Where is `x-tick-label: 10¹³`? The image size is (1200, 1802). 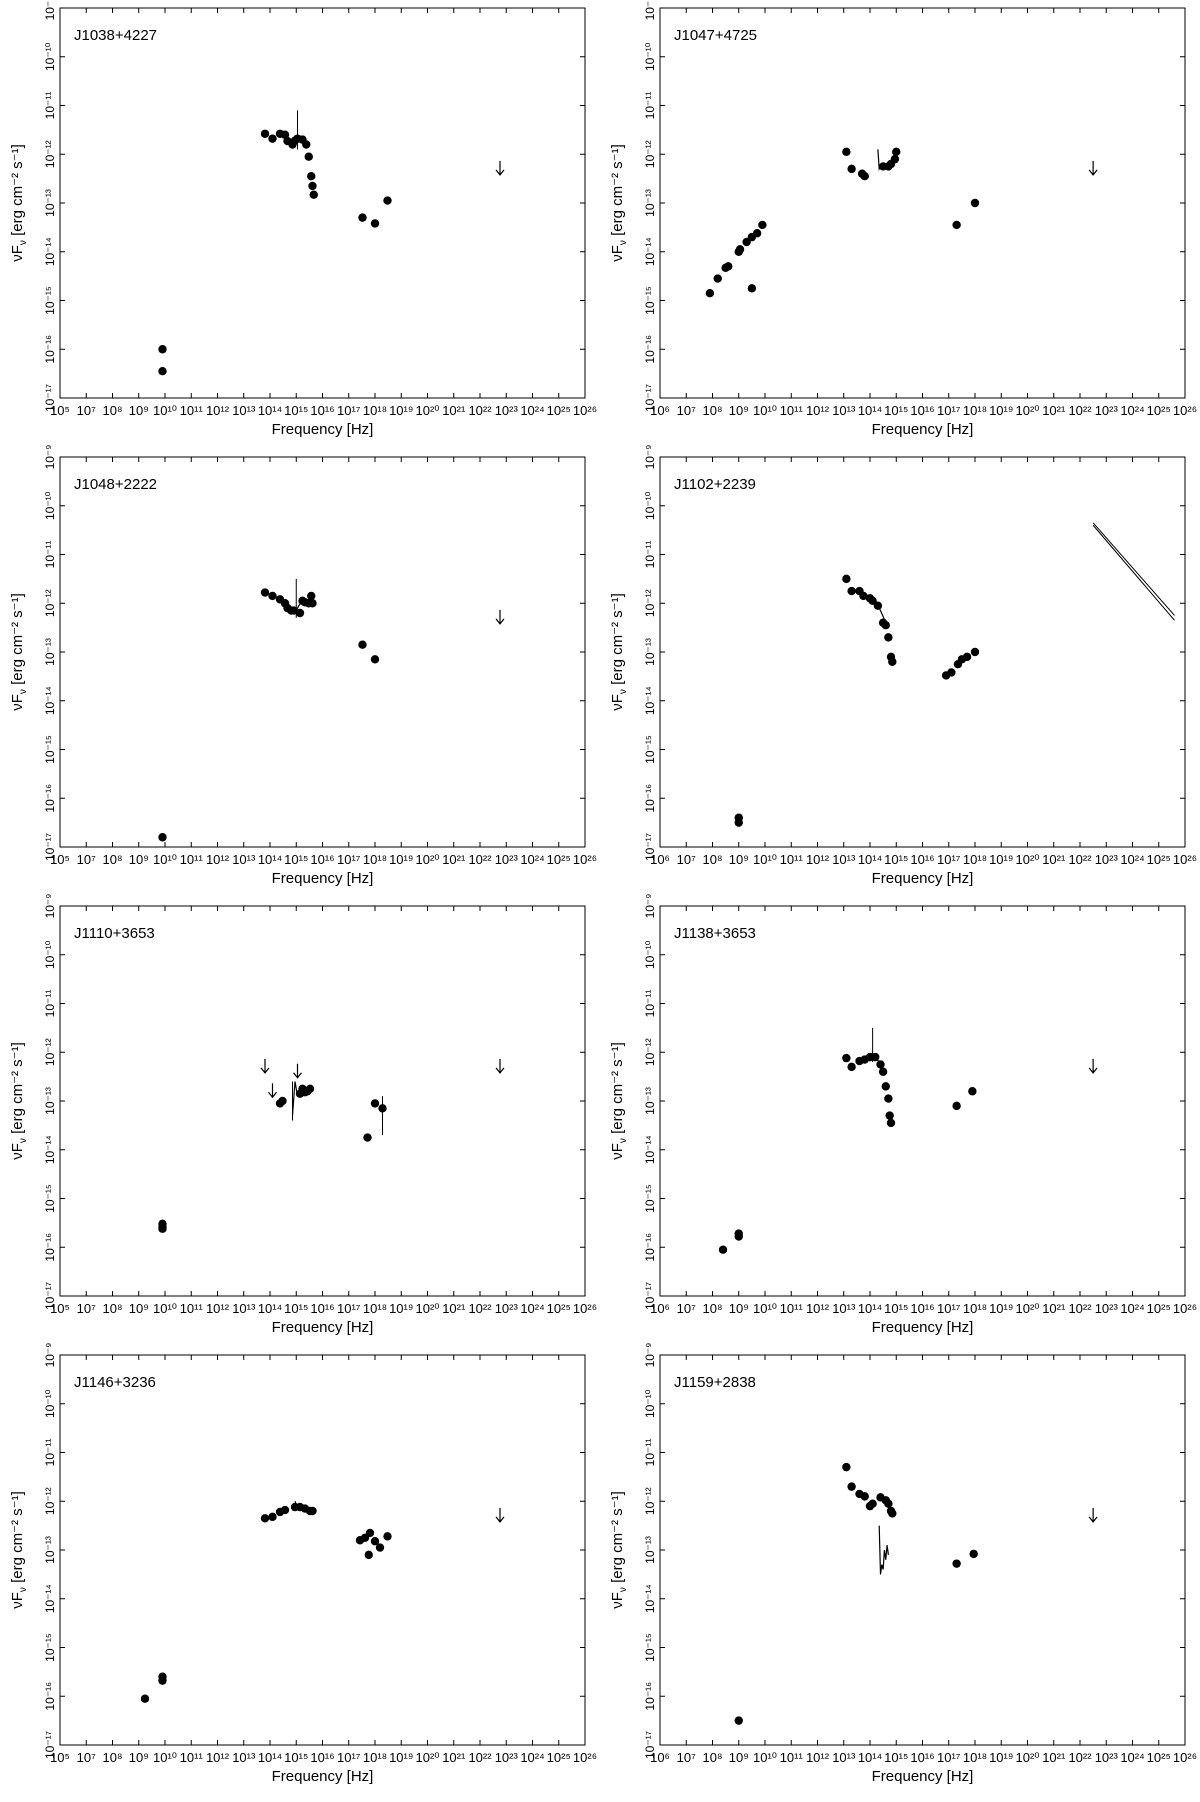
x-tick-label: 10¹³ is located at coordinates (844, 859).